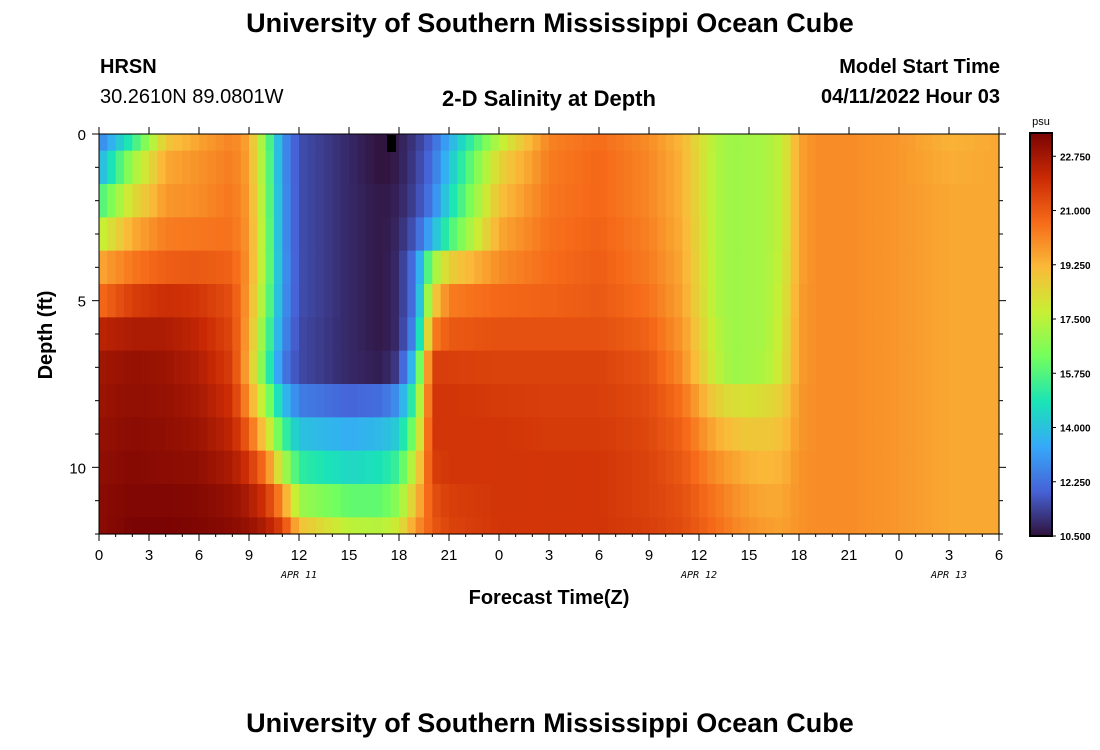 This screenshot has width=1100, height=750. Describe the element at coordinates (799, 555) in the screenshot. I see `x-tick-label: 18` at that location.